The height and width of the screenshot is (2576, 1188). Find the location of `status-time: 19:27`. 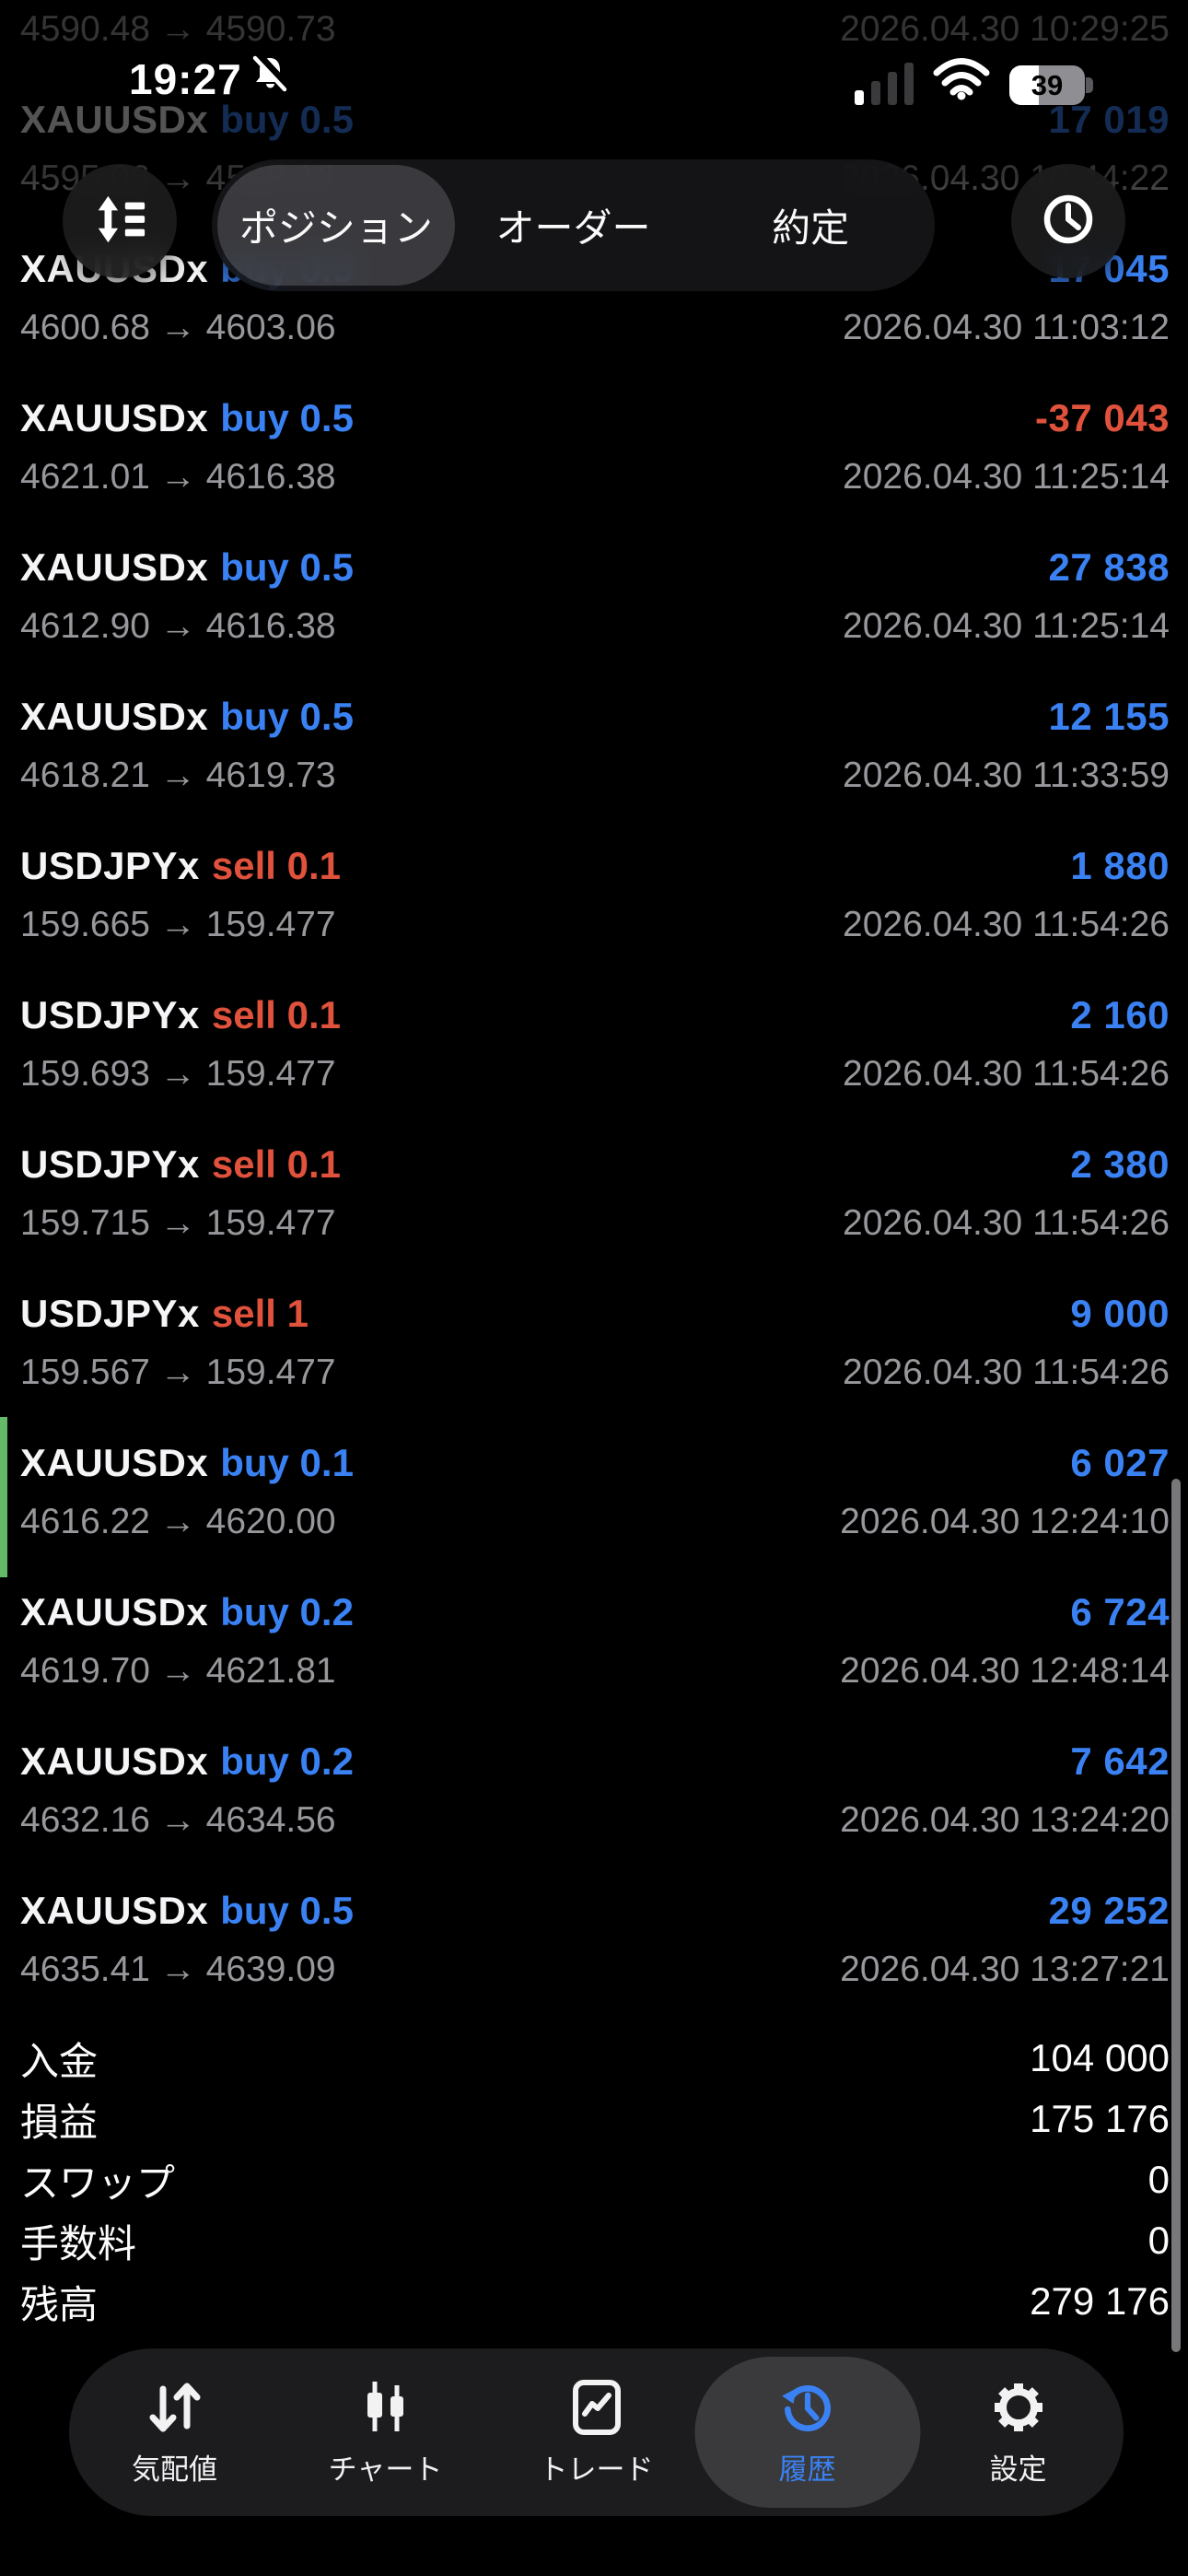

status-time: 19:27 is located at coordinates (210, 78).